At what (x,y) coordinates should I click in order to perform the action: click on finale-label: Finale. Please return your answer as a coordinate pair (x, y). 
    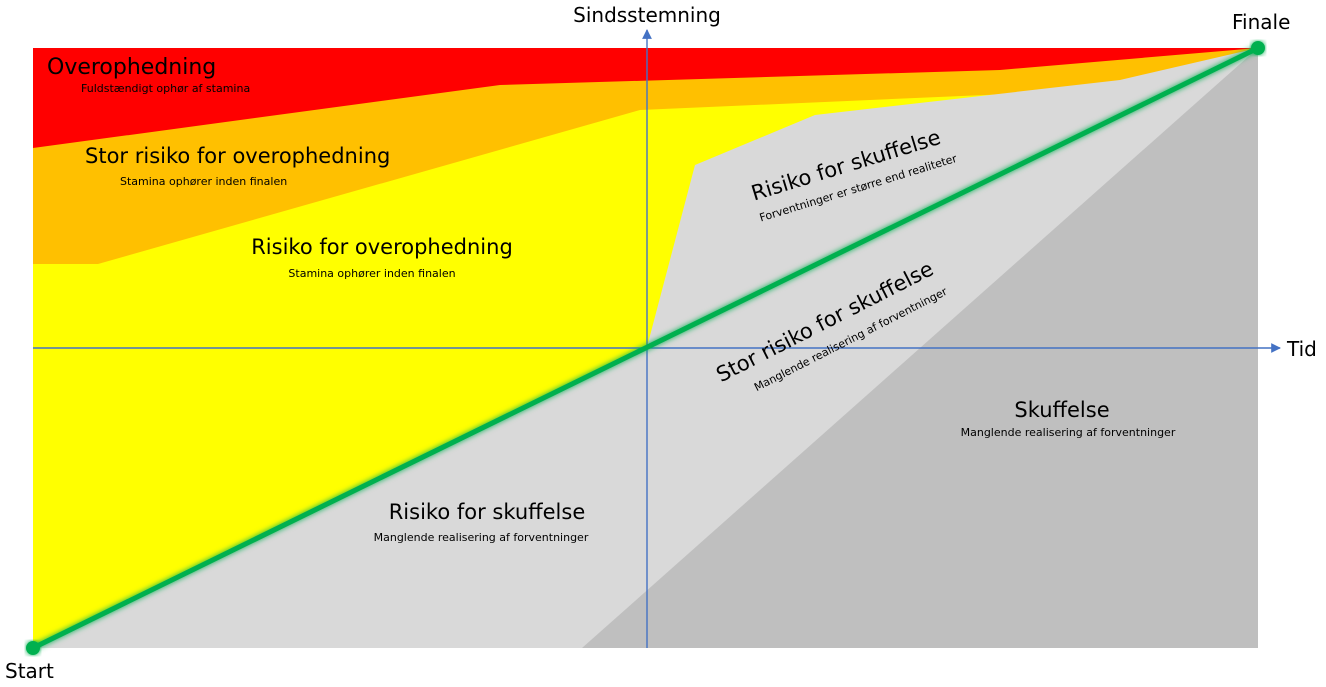
    Looking at the image, I should click on (1261, 22).